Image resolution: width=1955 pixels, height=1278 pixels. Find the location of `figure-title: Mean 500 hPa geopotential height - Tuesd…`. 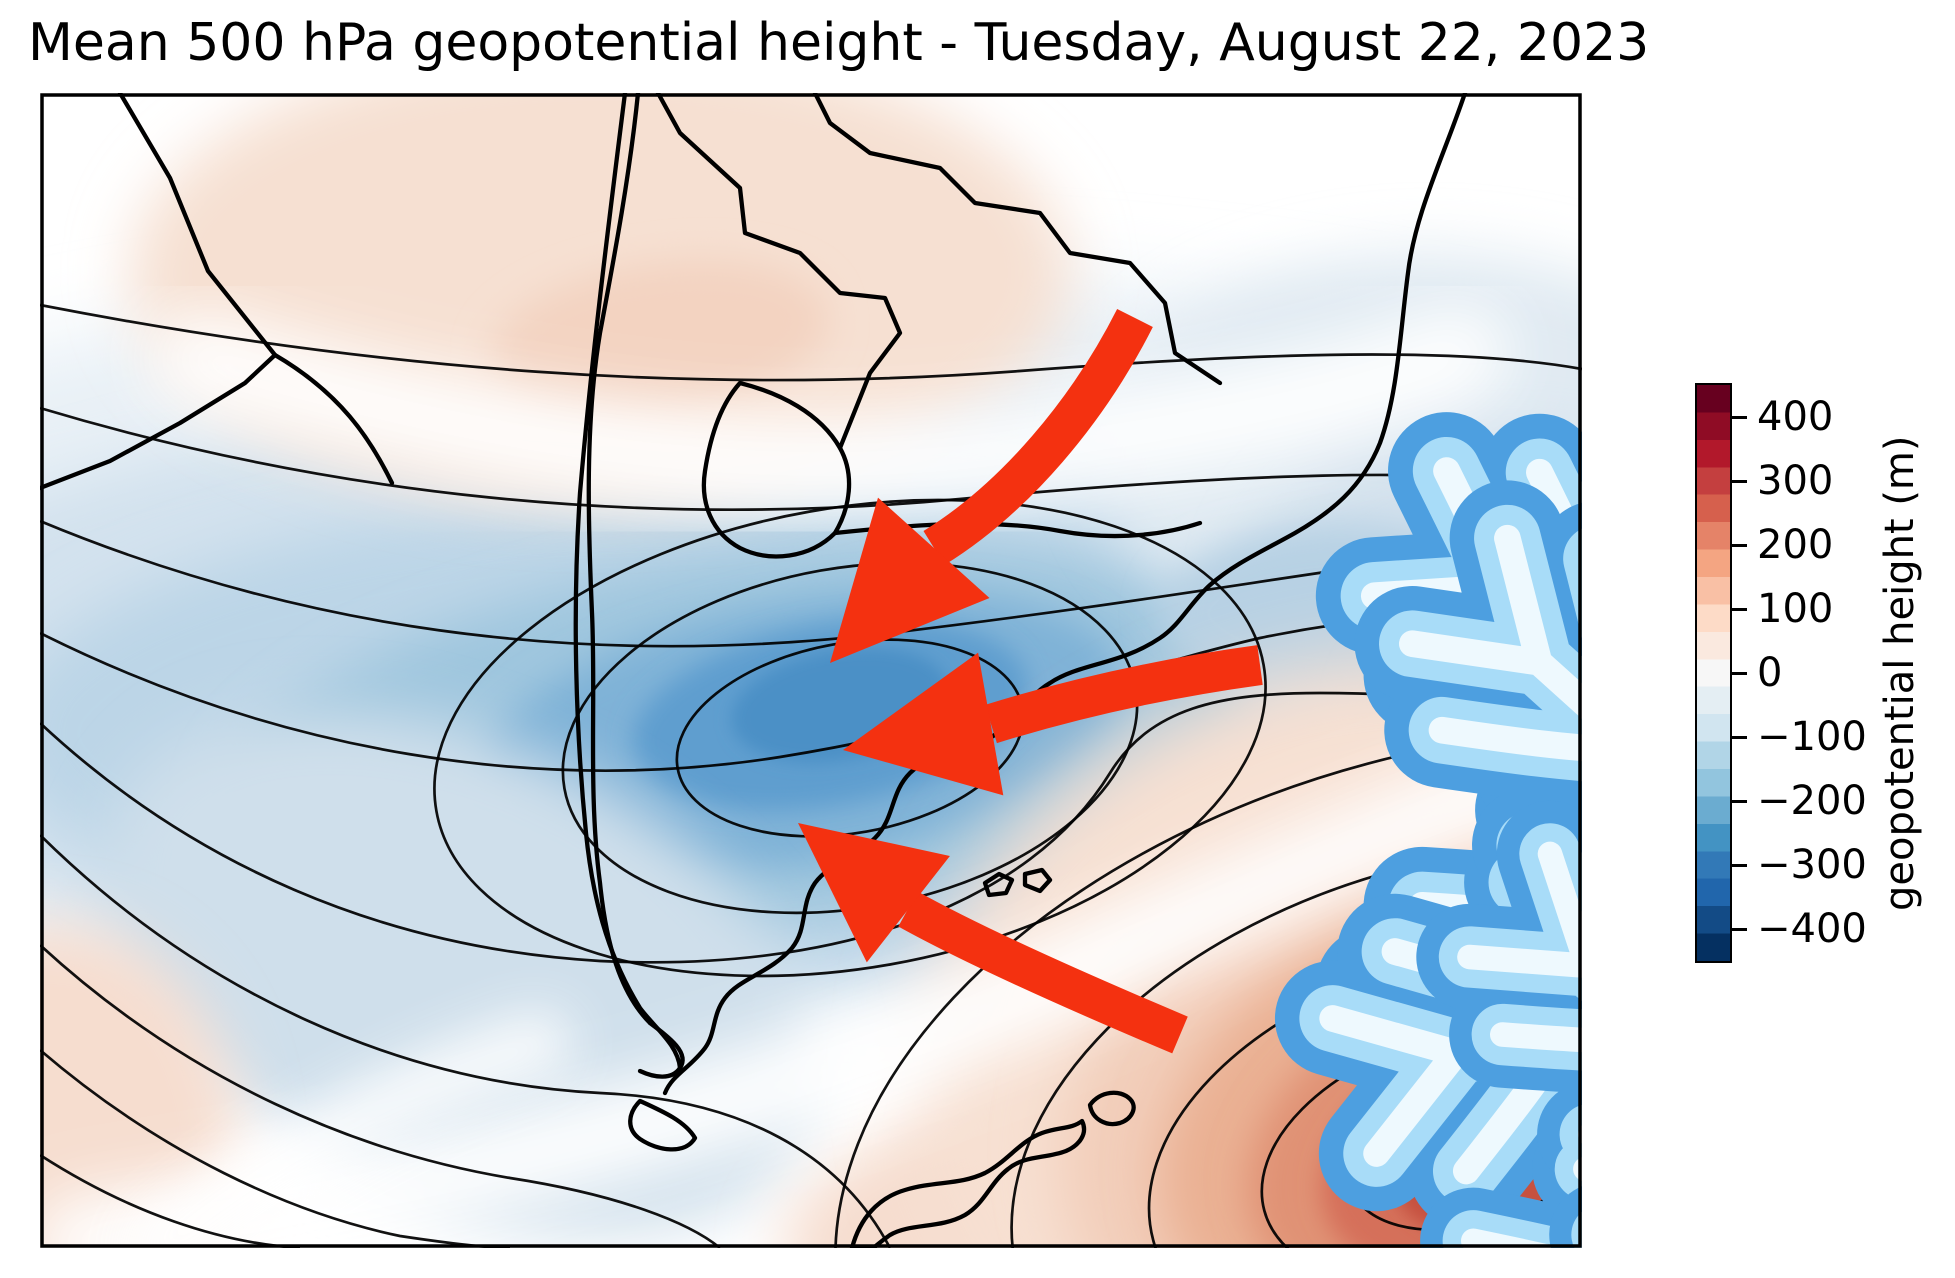

figure-title: Mean 500 hPa geopotential height - Tuesd… is located at coordinates (839, 43).